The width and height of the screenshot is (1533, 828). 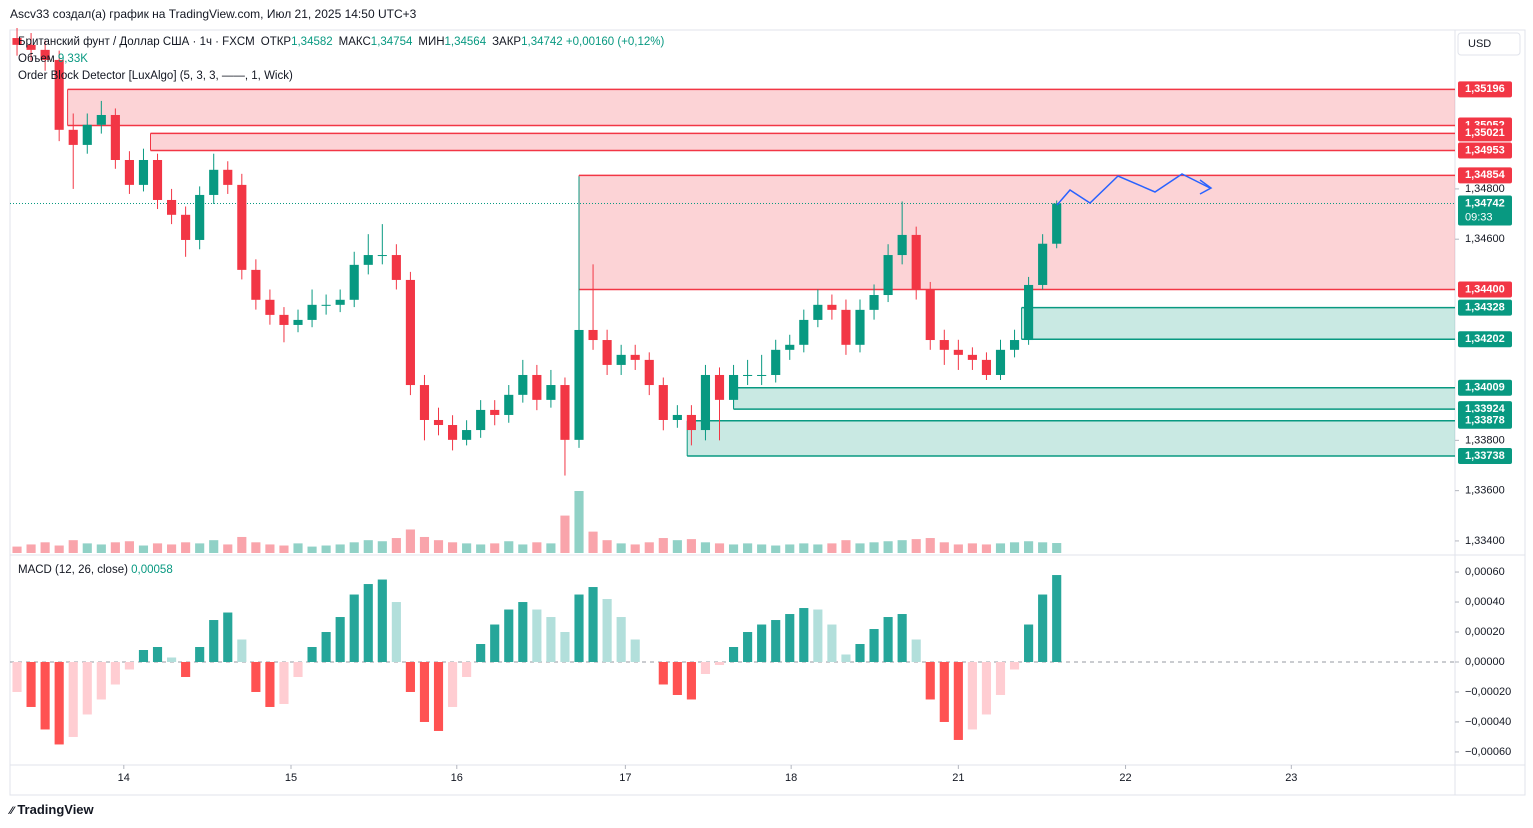 I want to click on projection-arrow, so click(x=1133, y=189).